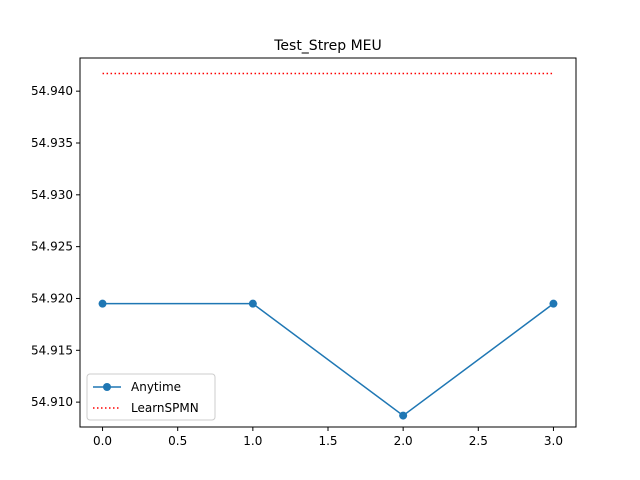 This screenshot has width=640, height=480. Describe the element at coordinates (52, 195) in the screenshot. I see `y-tick-label: 54.930` at that location.